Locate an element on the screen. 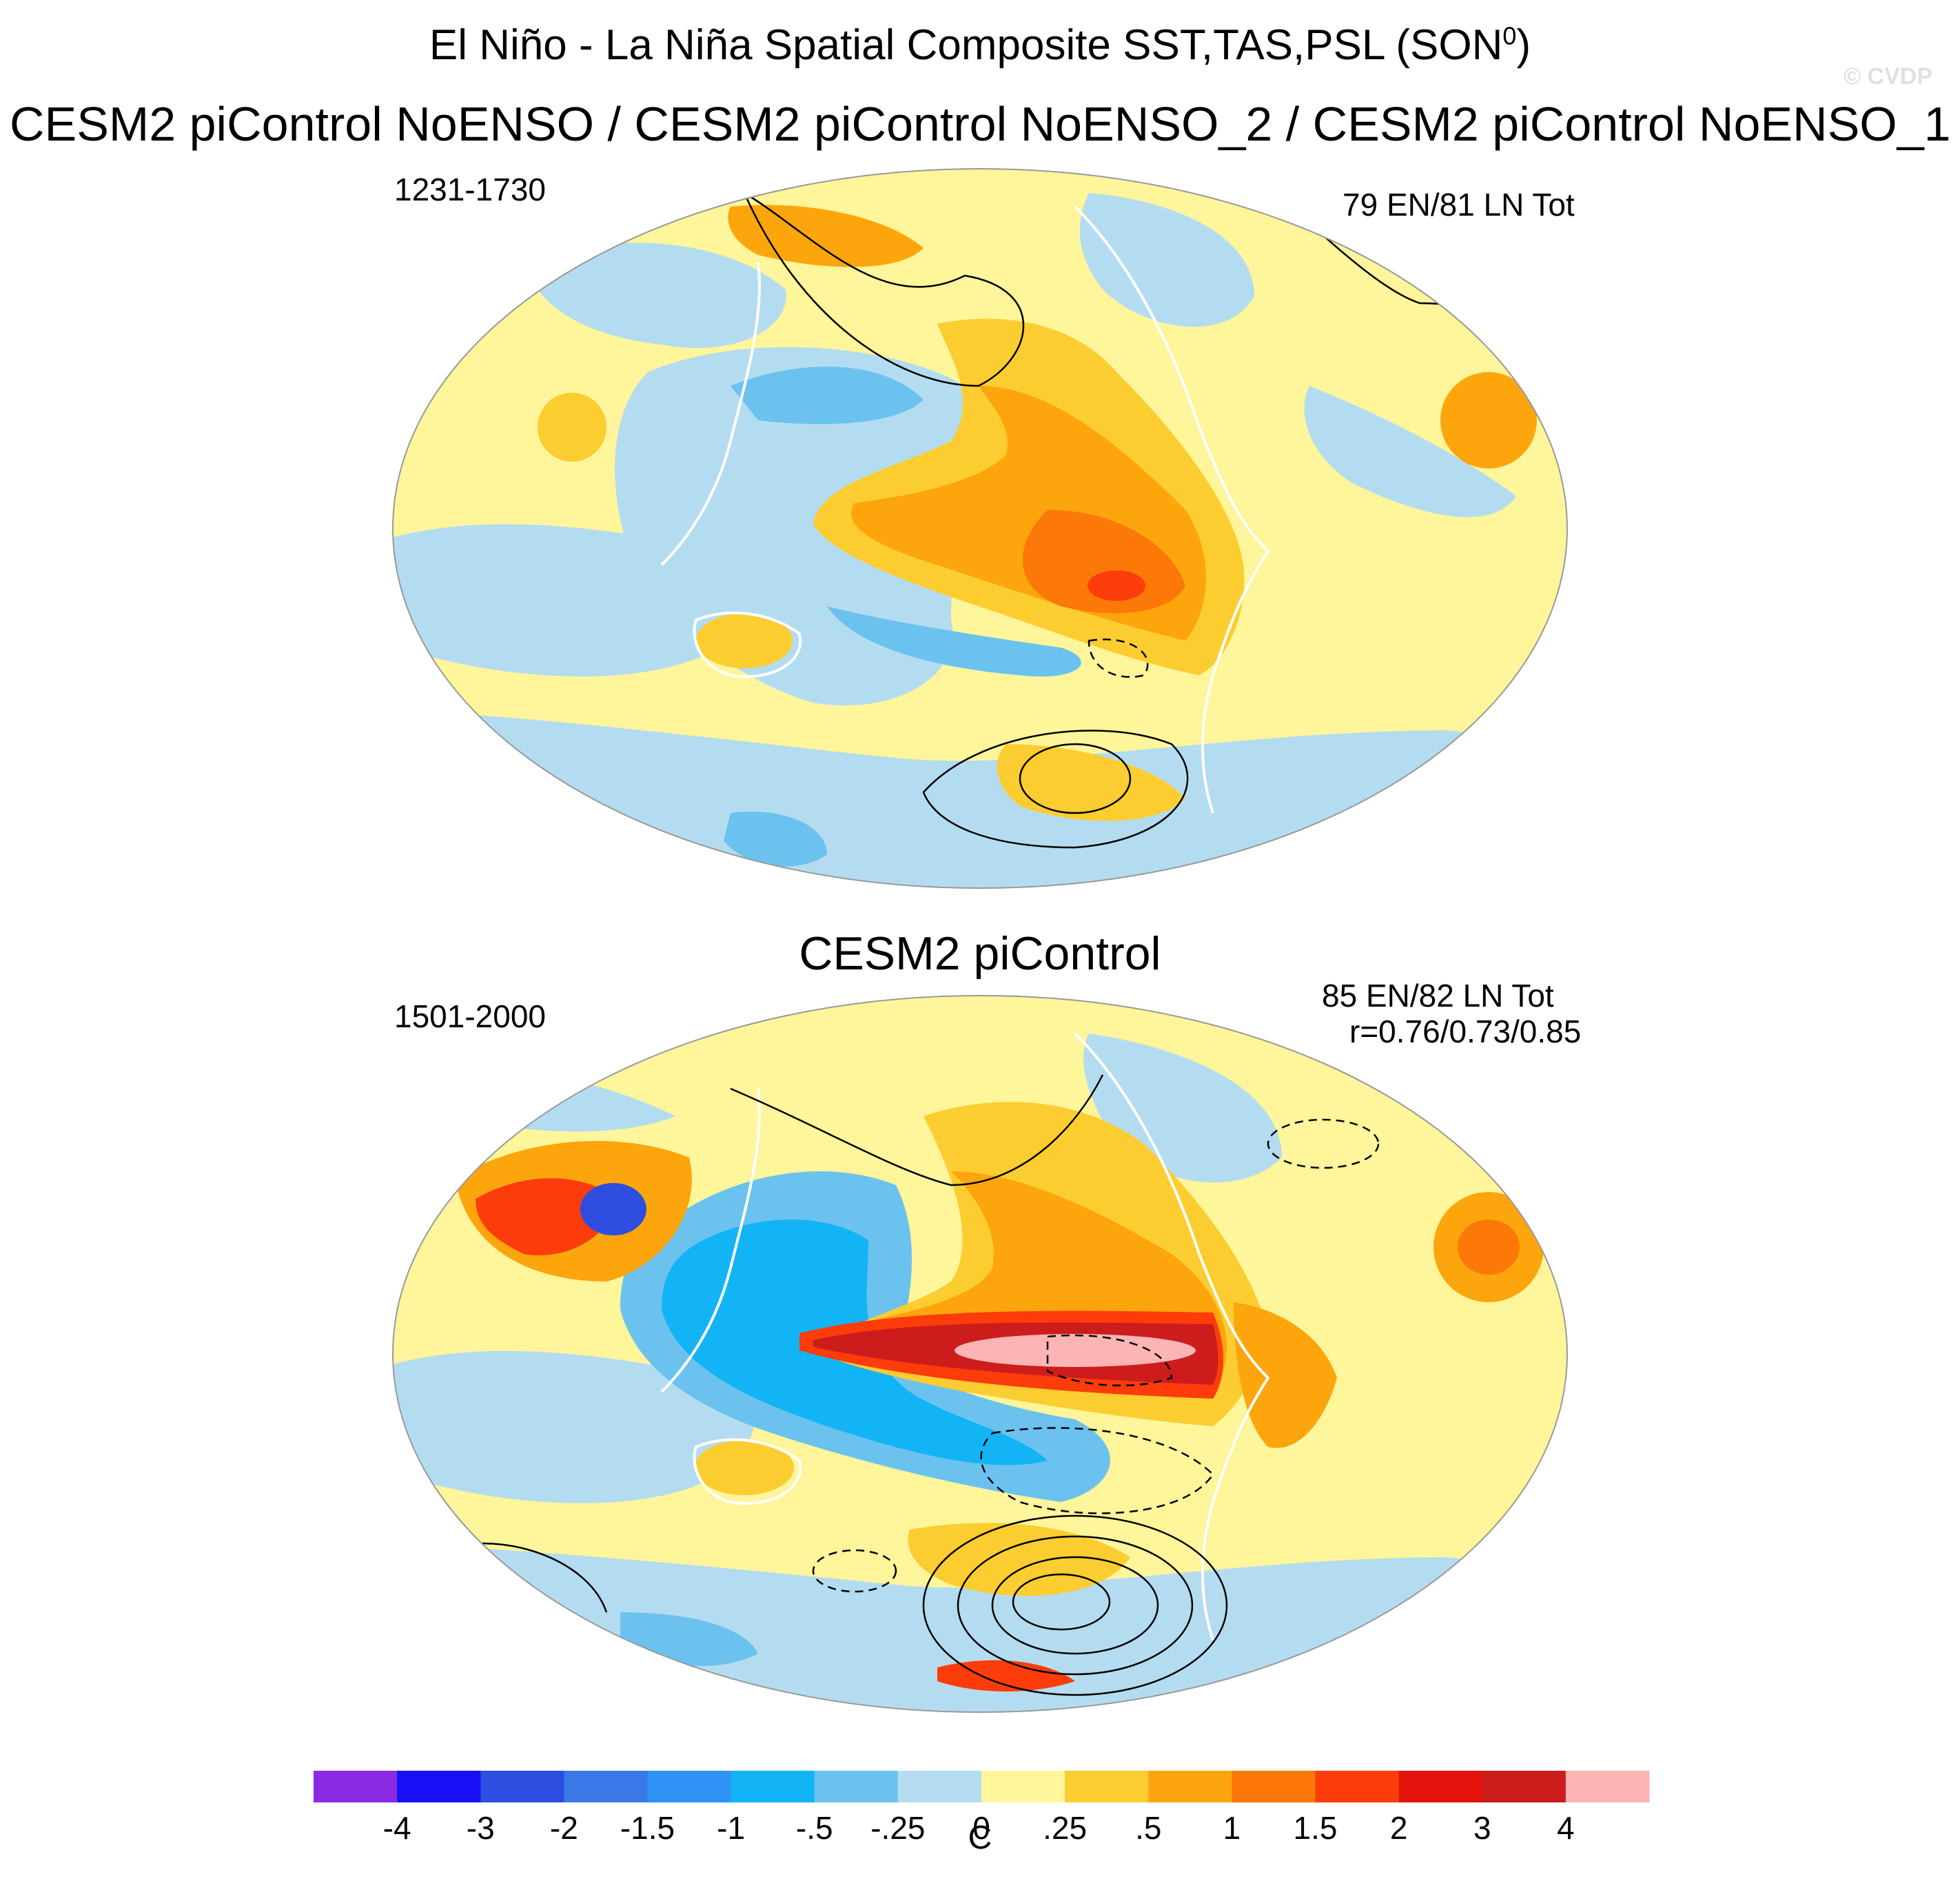  panel2-counts: 85 EN/82 LN Tot is located at coordinates (1438, 996).